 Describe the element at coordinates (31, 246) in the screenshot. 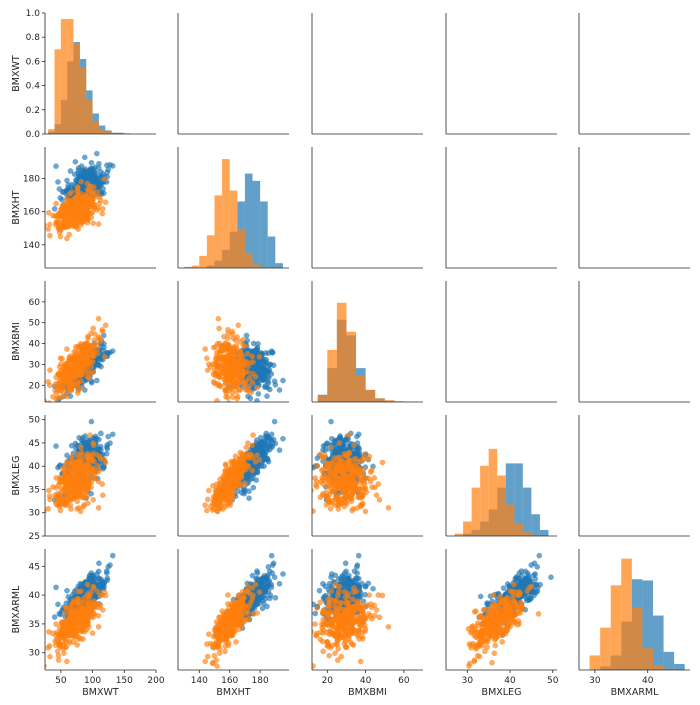

I see `y-tick-label: 140` at that location.